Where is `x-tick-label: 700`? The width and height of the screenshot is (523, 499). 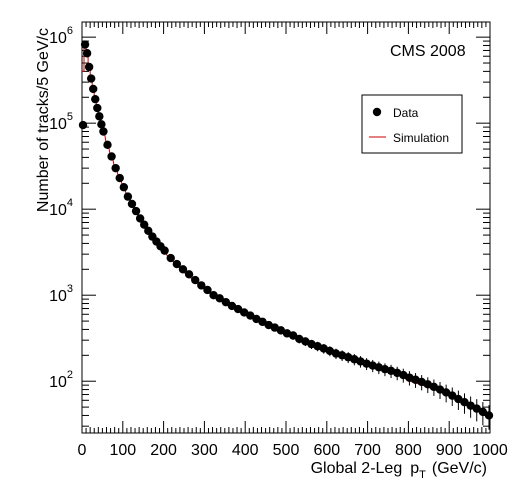
x-tick-label: 700 is located at coordinates (367, 450).